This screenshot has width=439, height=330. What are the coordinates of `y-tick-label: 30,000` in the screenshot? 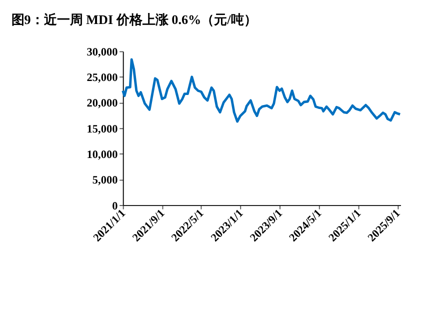 It's located at (102, 52).